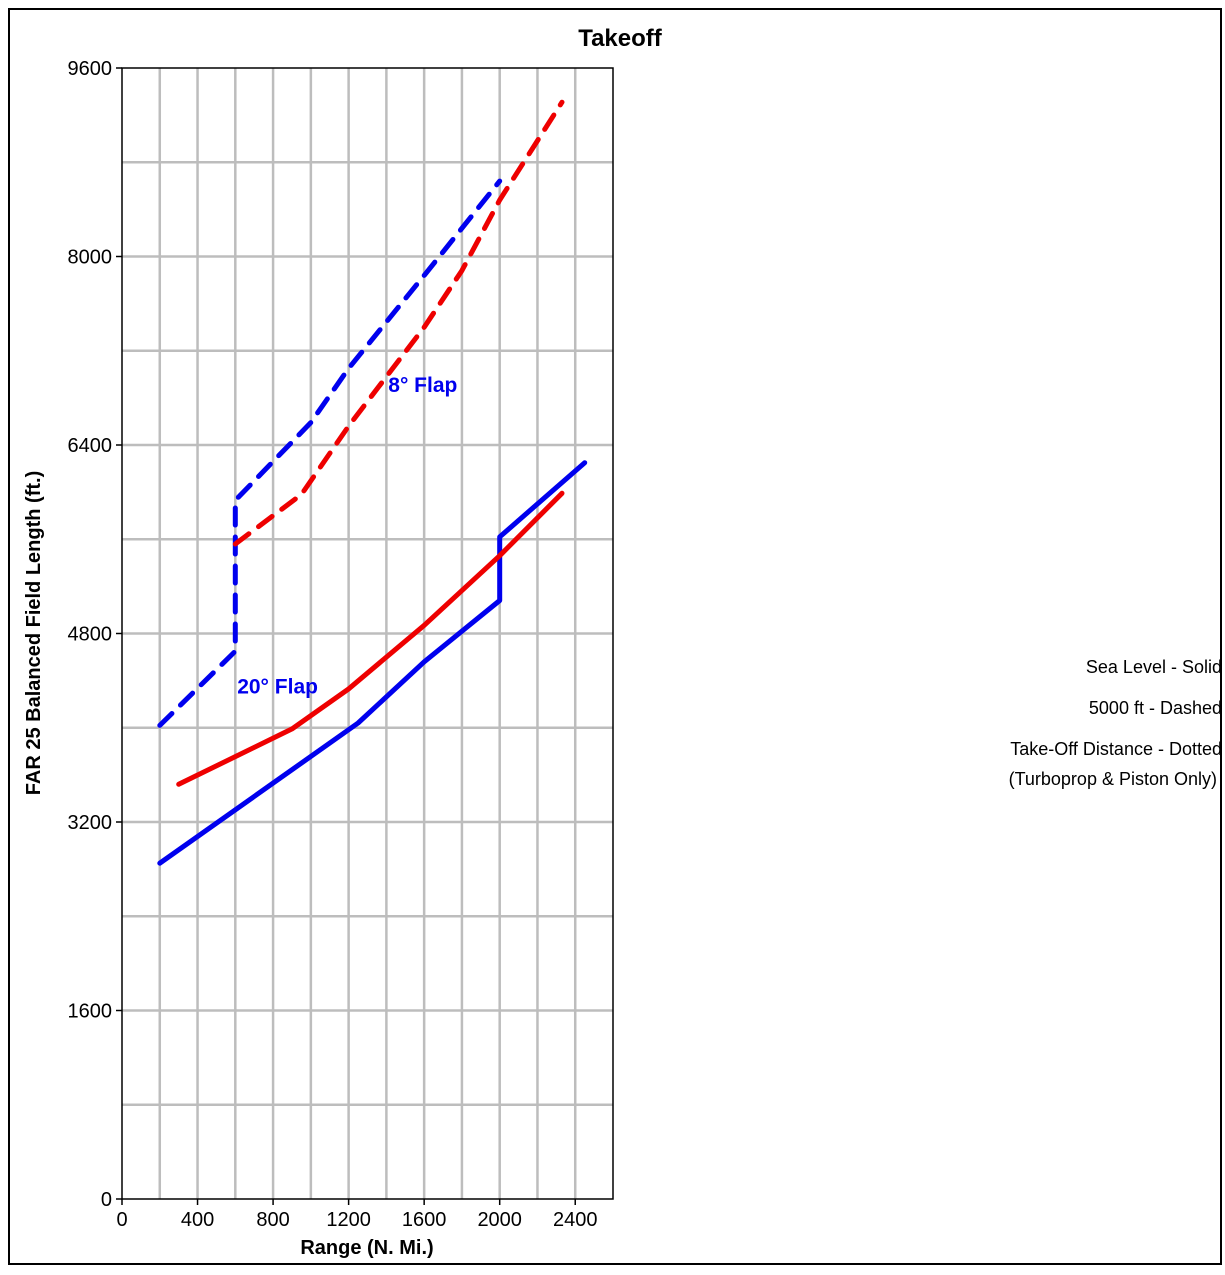 The width and height of the screenshot is (1225, 1275). Describe the element at coordinates (422, 385) in the screenshot. I see `flap-annotation: 8° Flap` at that location.